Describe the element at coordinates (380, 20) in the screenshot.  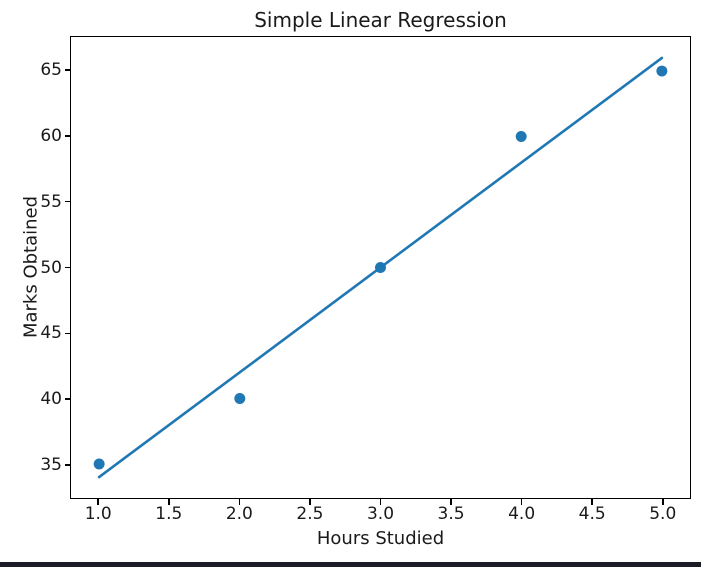
I see `chart-title: Simple Linear Regression` at that location.